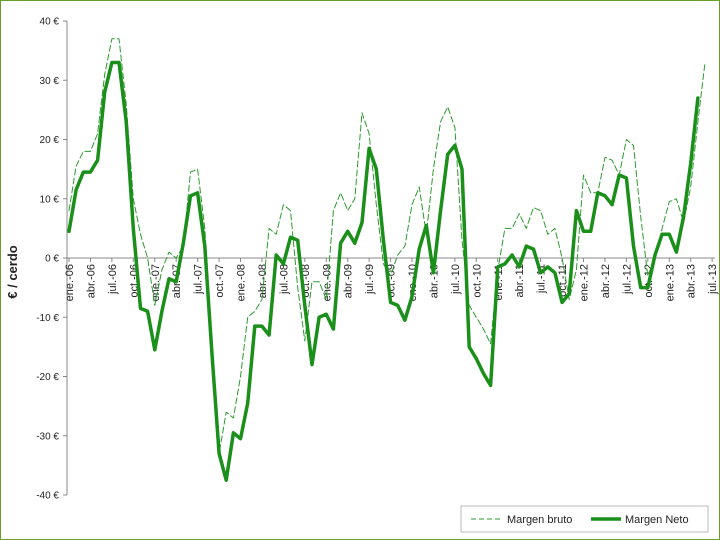  Describe the element at coordinates (692, 281) in the screenshot. I see `x-tick-label: abr.-13` at that location.